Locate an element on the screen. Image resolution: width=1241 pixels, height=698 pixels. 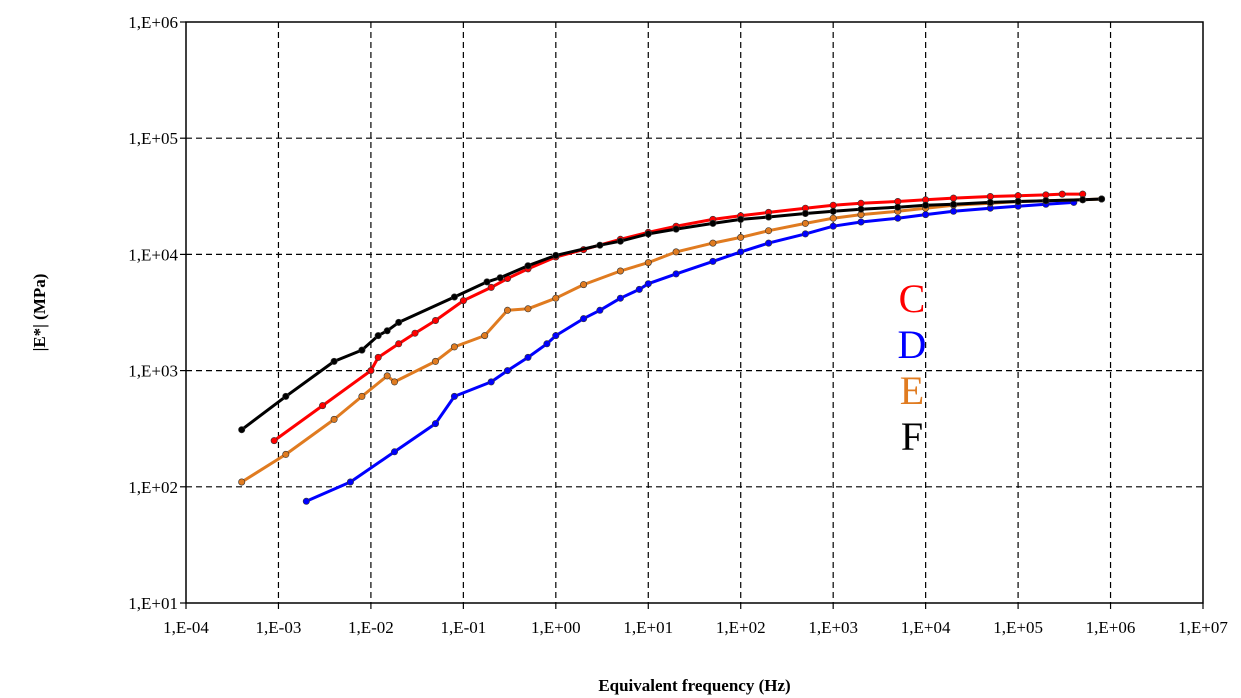
x-tick-label: 1,E+00 is located at coordinates (556, 627).